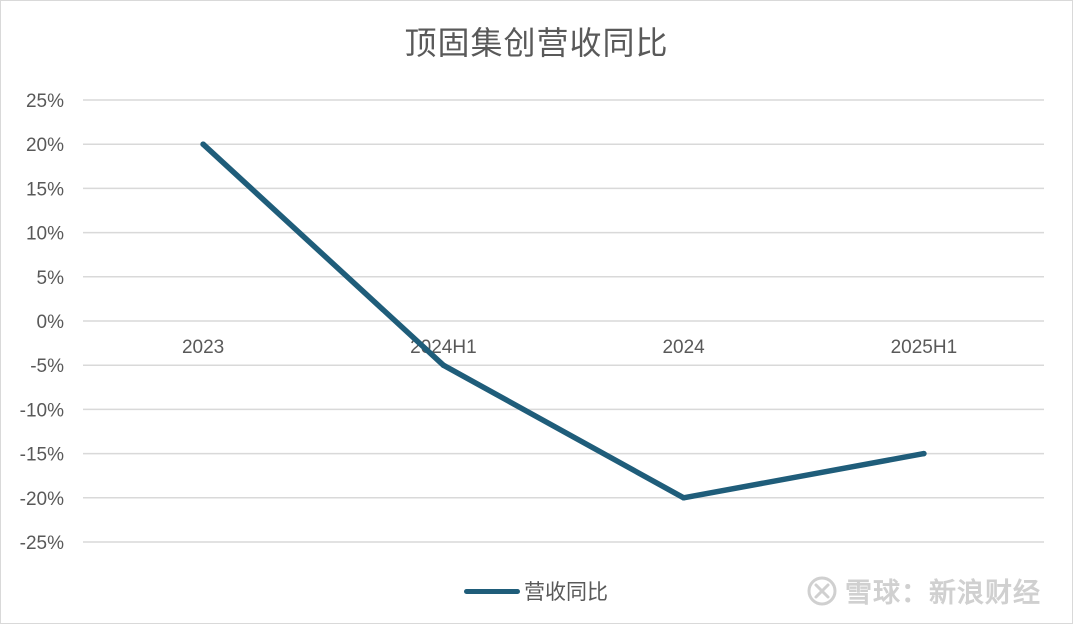 The image size is (1073, 624). What do you see at coordinates (45, 101) in the screenshot?
I see `y-tick-label: 25%` at bounding box center [45, 101].